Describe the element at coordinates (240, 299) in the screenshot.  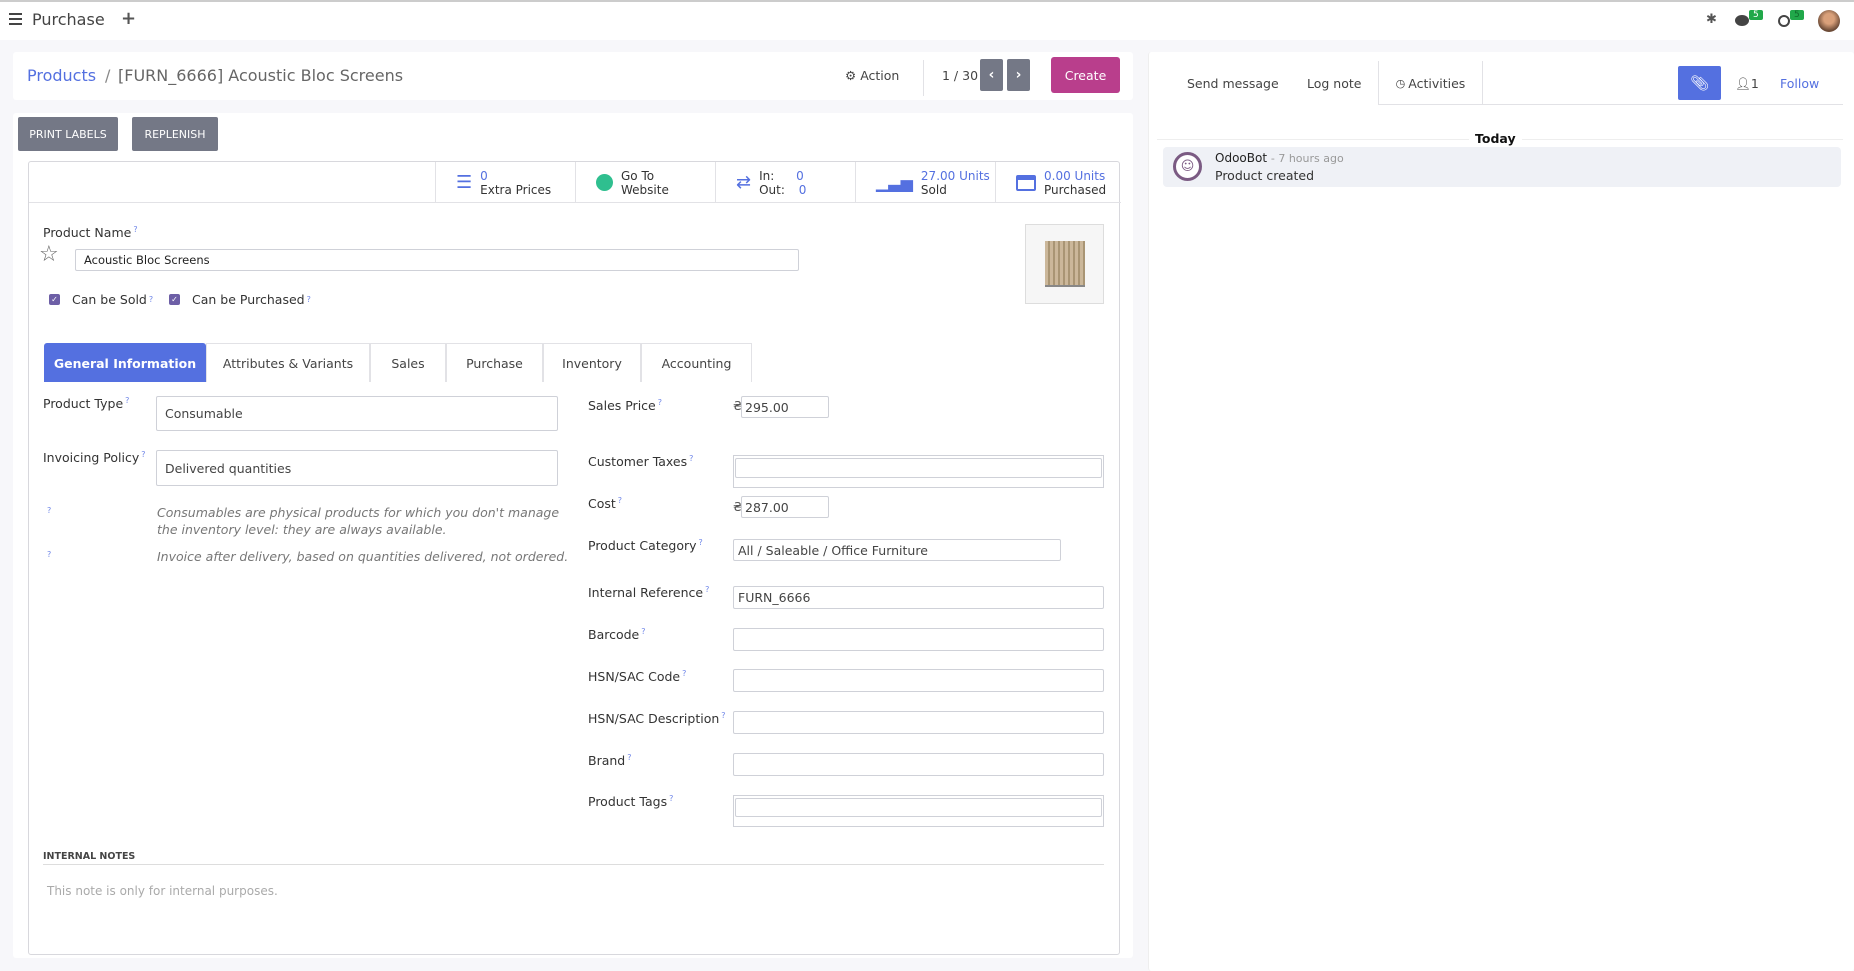
I see `can-be-purchased-checkbox: ✓ Can be Purchased?` at that location.